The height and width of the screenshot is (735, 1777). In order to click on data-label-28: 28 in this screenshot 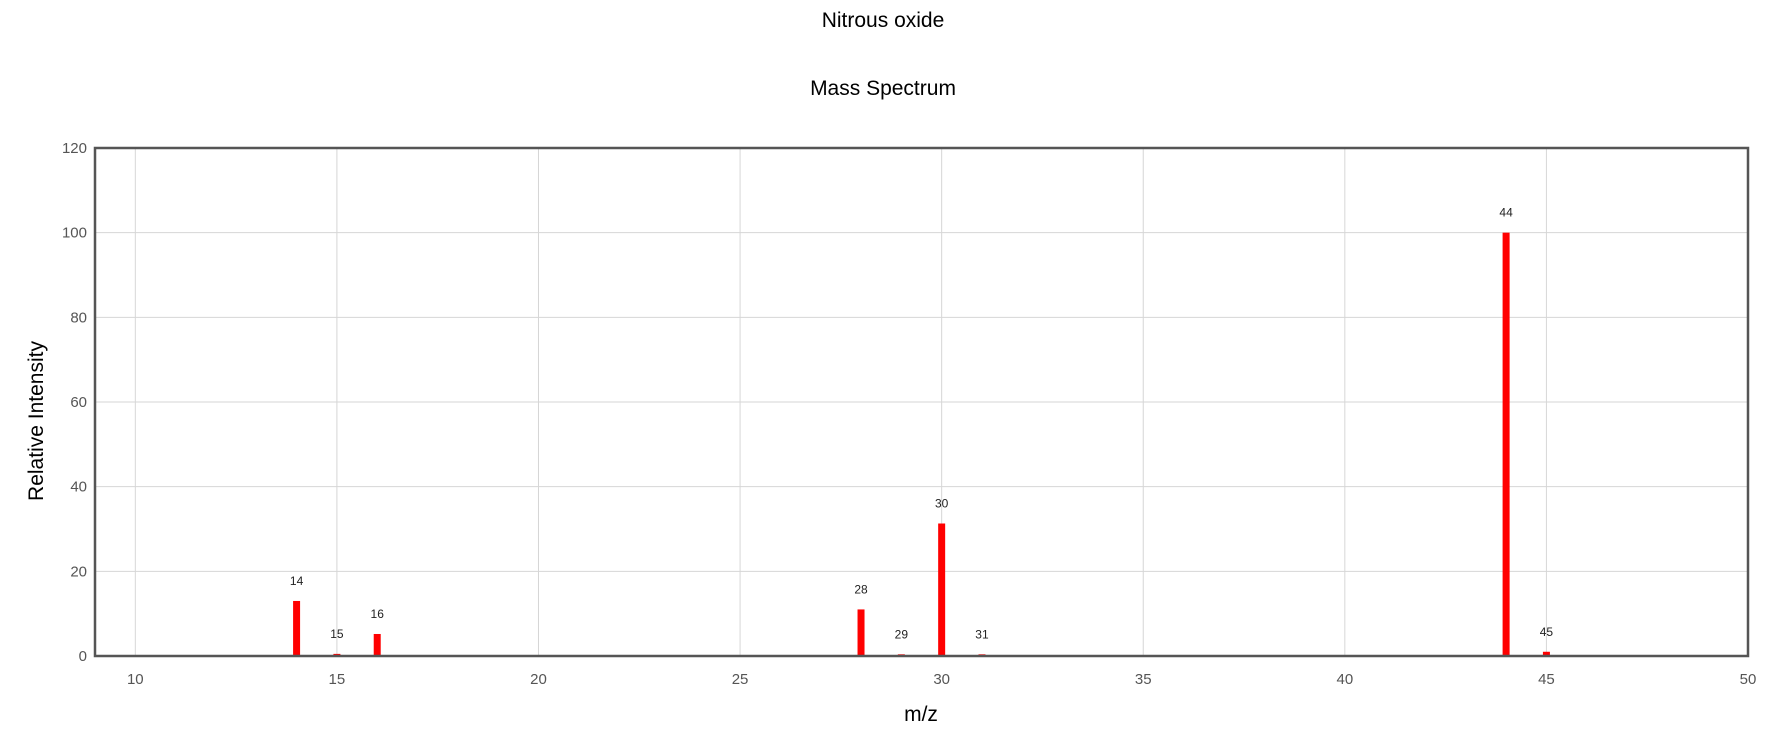, I will do `click(861, 589)`.